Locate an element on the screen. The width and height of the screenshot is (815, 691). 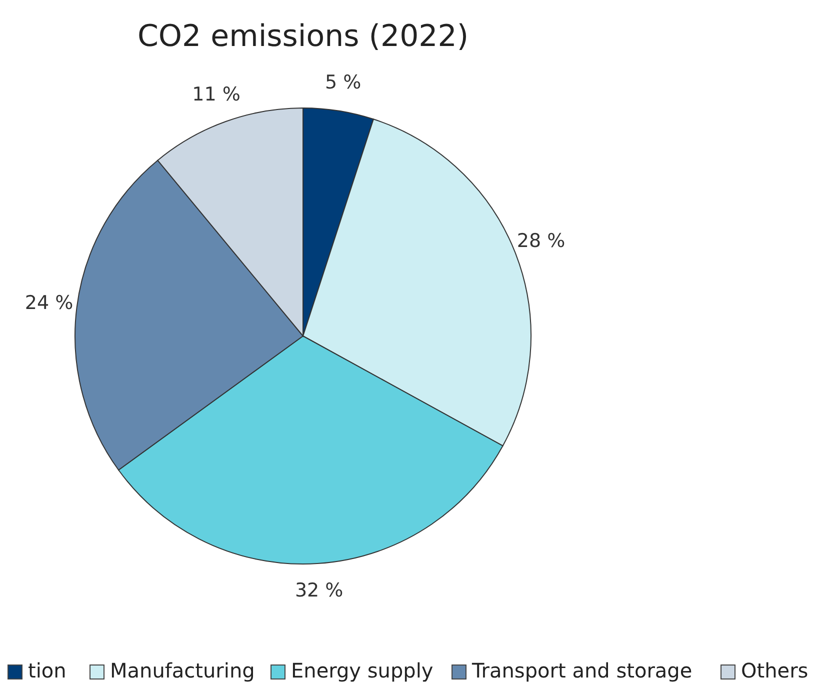
legend-label: Others is located at coordinates (774, 670).